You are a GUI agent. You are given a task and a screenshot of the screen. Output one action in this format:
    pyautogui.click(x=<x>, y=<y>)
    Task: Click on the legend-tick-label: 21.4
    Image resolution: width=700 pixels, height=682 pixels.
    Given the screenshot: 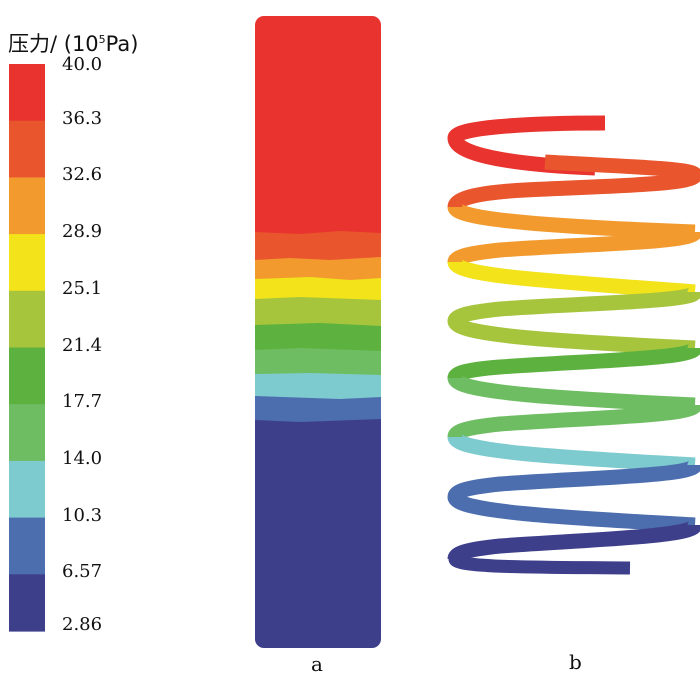 What is the action you would take?
    pyautogui.click(x=82, y=345)
    